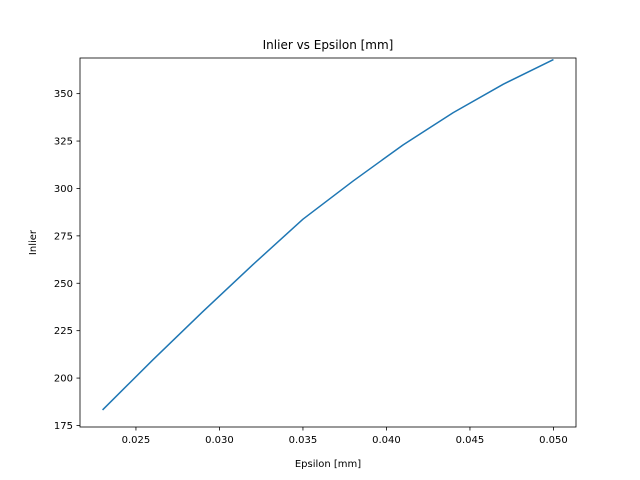 Image resolution: width=640 pixels, height=480 pixels. I want to click on x-axis-label: Epsilon [mm], so click(328, 464).